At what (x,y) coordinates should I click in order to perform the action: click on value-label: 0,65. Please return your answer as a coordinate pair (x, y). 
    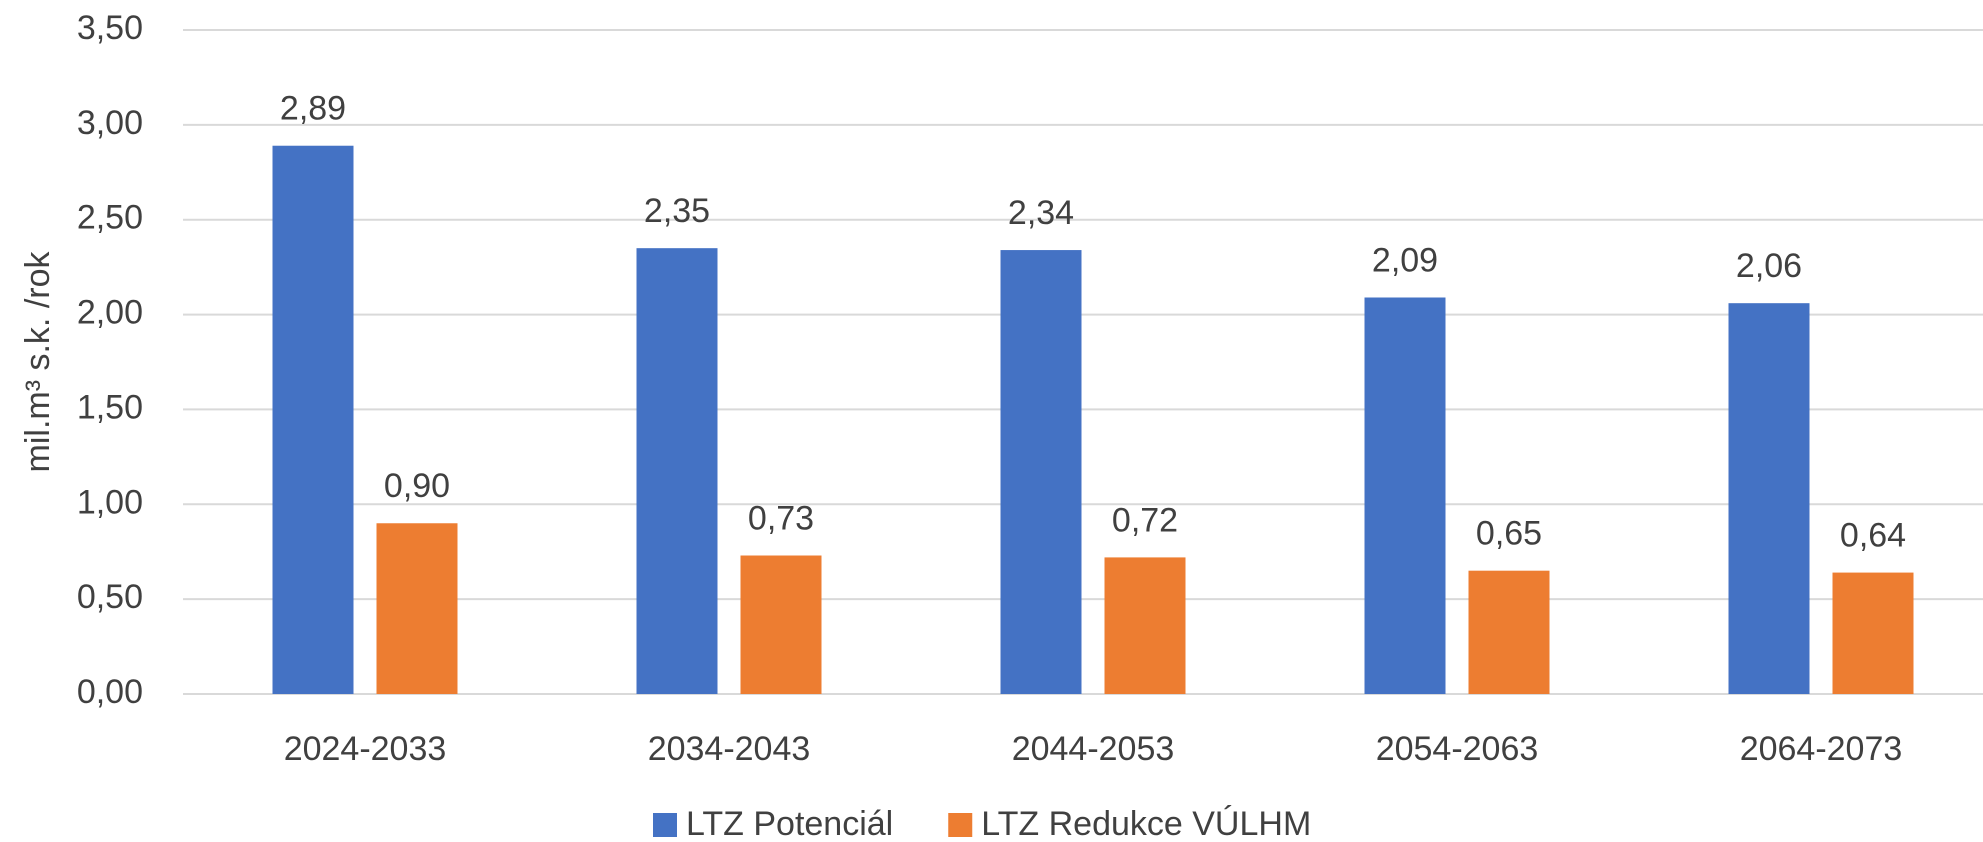
    Looking at the image, I should click on (1509, 534).